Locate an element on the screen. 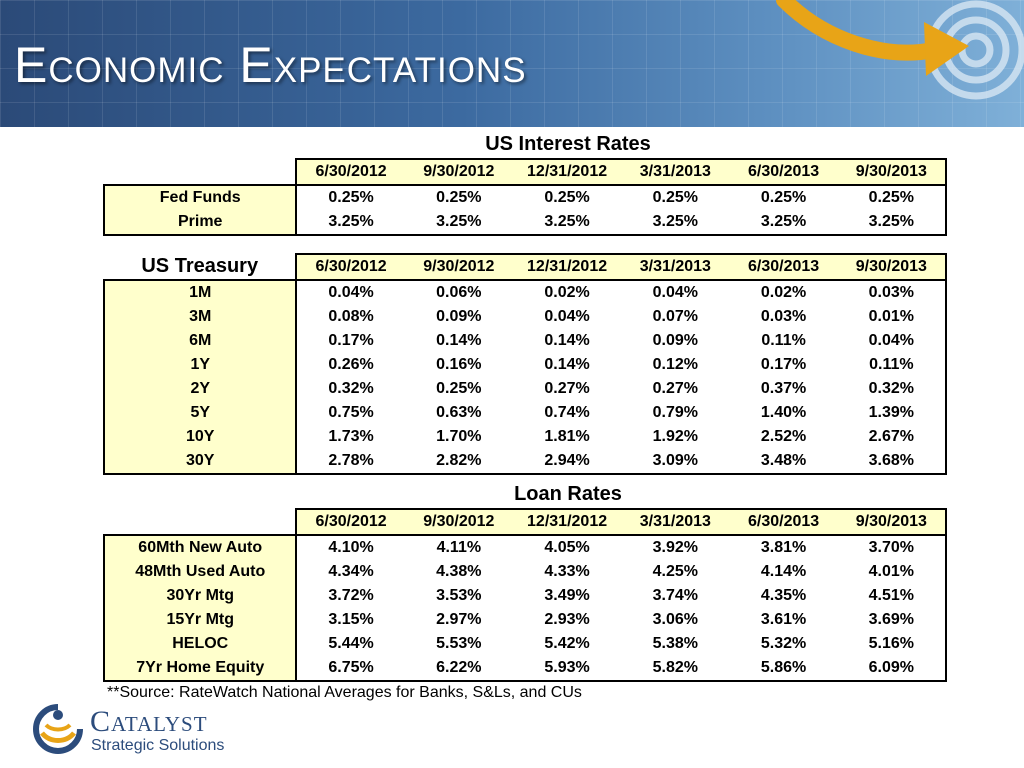 This screenshot has width=1024, height=768. table-row: 30Y 2.78% 2.82% 2.94% 3.09% 3.48% 3.68% is located at coordinates (525, 461).